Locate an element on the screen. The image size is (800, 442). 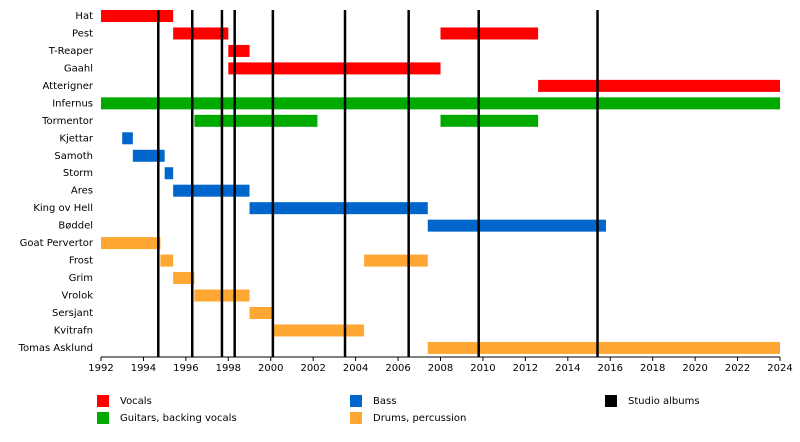
member-label: Grim is located at coordinates (81, 278).